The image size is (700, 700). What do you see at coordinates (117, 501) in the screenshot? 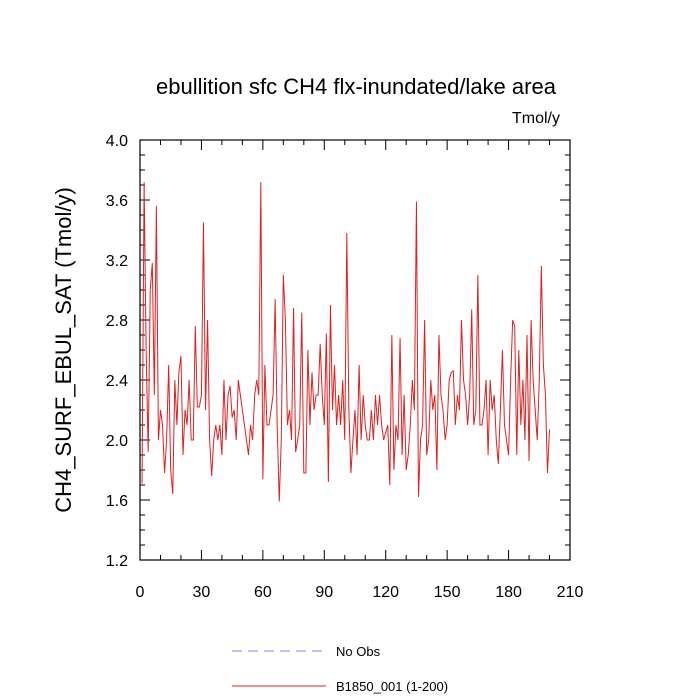
I see `y-tick-label: 1.6` at bounding box center [117, 501].